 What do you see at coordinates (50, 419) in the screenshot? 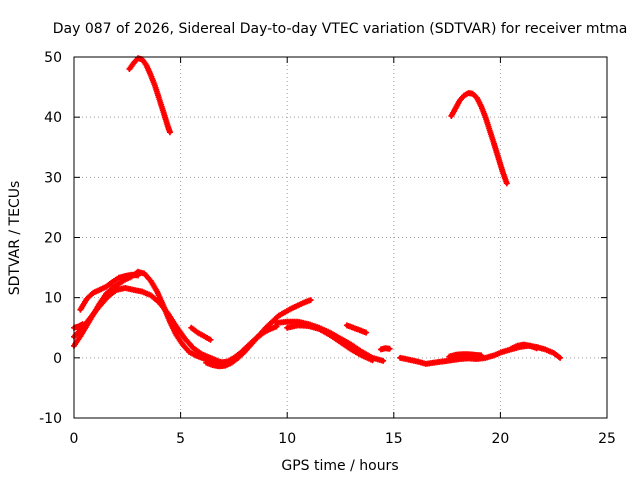
I see `y-tick-label: -10` at bounding box center [50, 419].